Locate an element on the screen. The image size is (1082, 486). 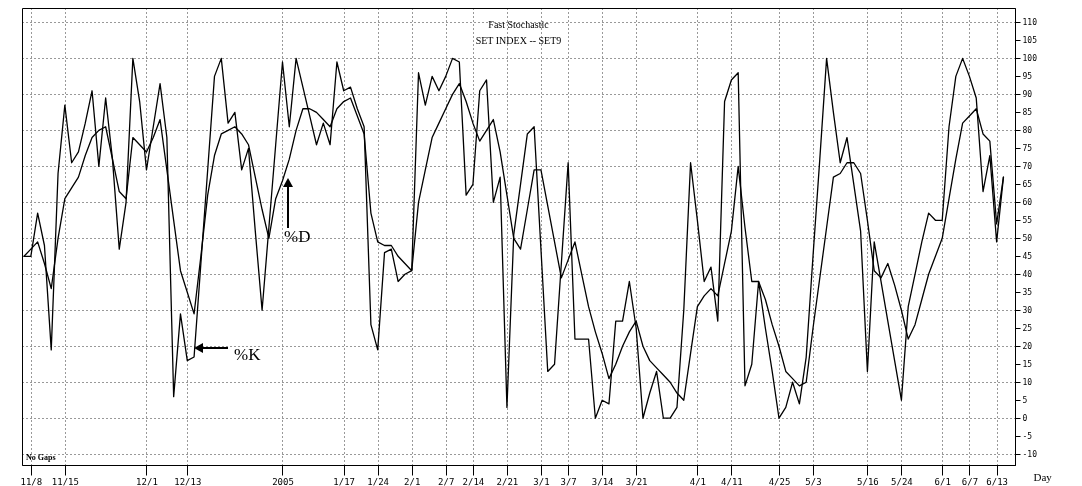
x-tick-label: 6/7 is located at coordinates (970, 481).